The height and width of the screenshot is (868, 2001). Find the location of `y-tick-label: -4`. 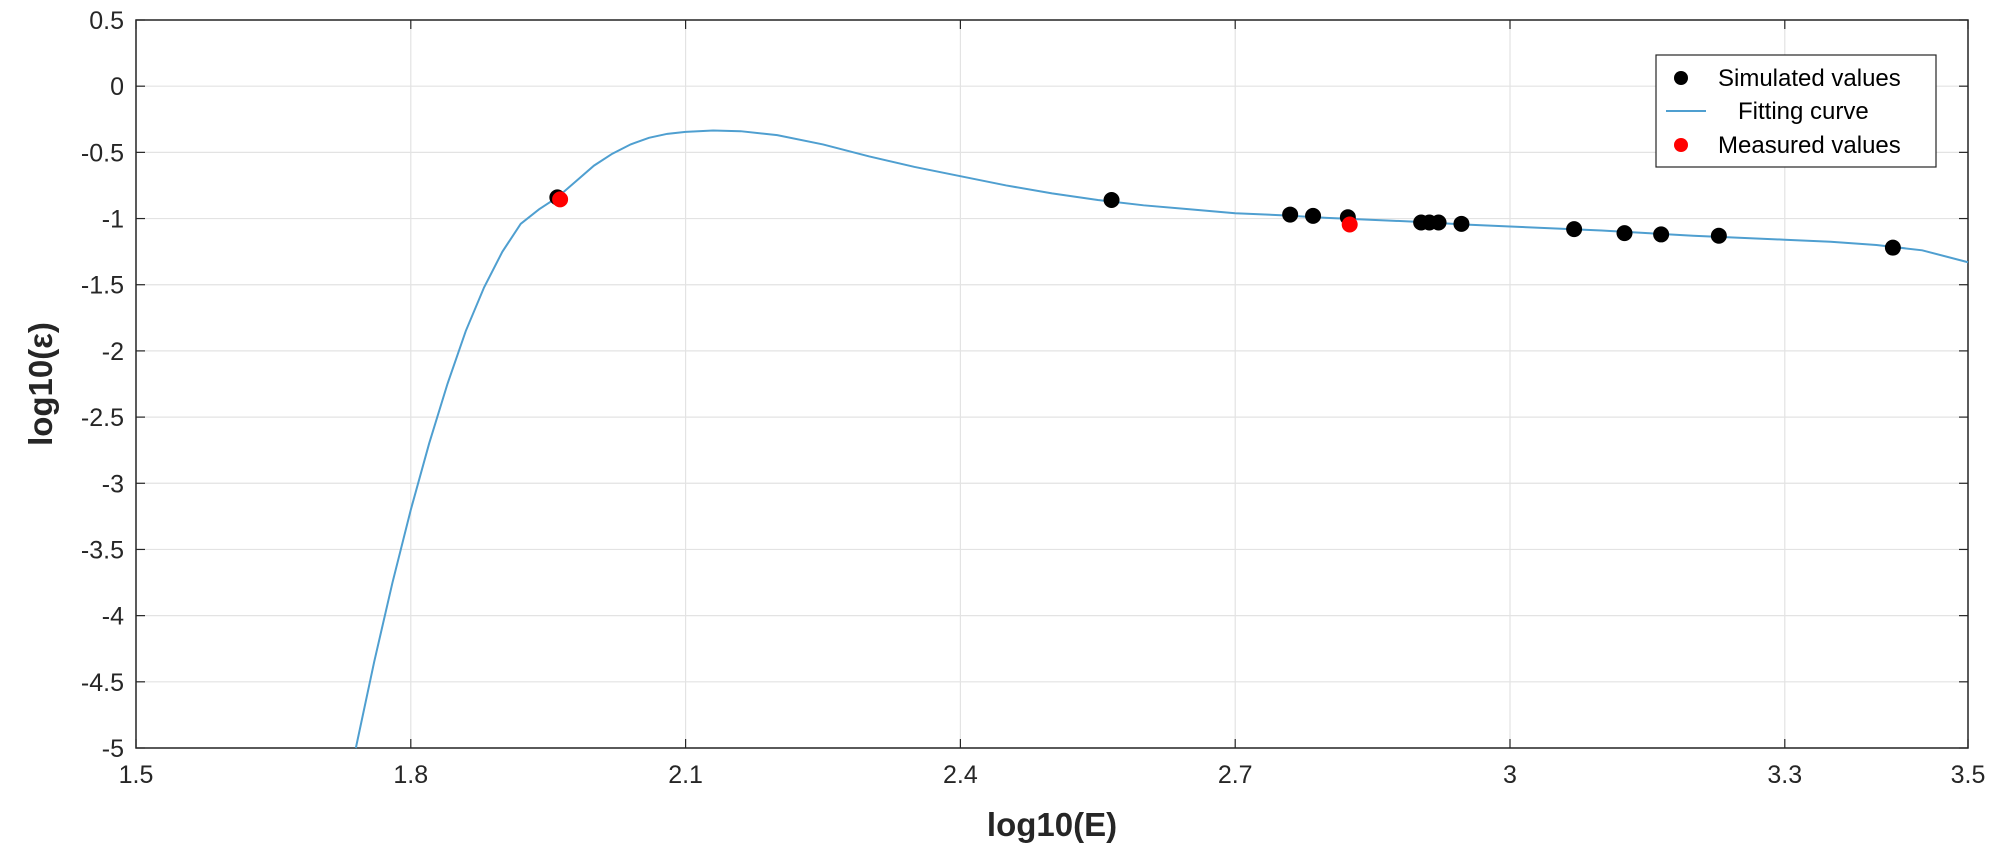

y-tick-label: -4 is located at coordinates (113, 617).